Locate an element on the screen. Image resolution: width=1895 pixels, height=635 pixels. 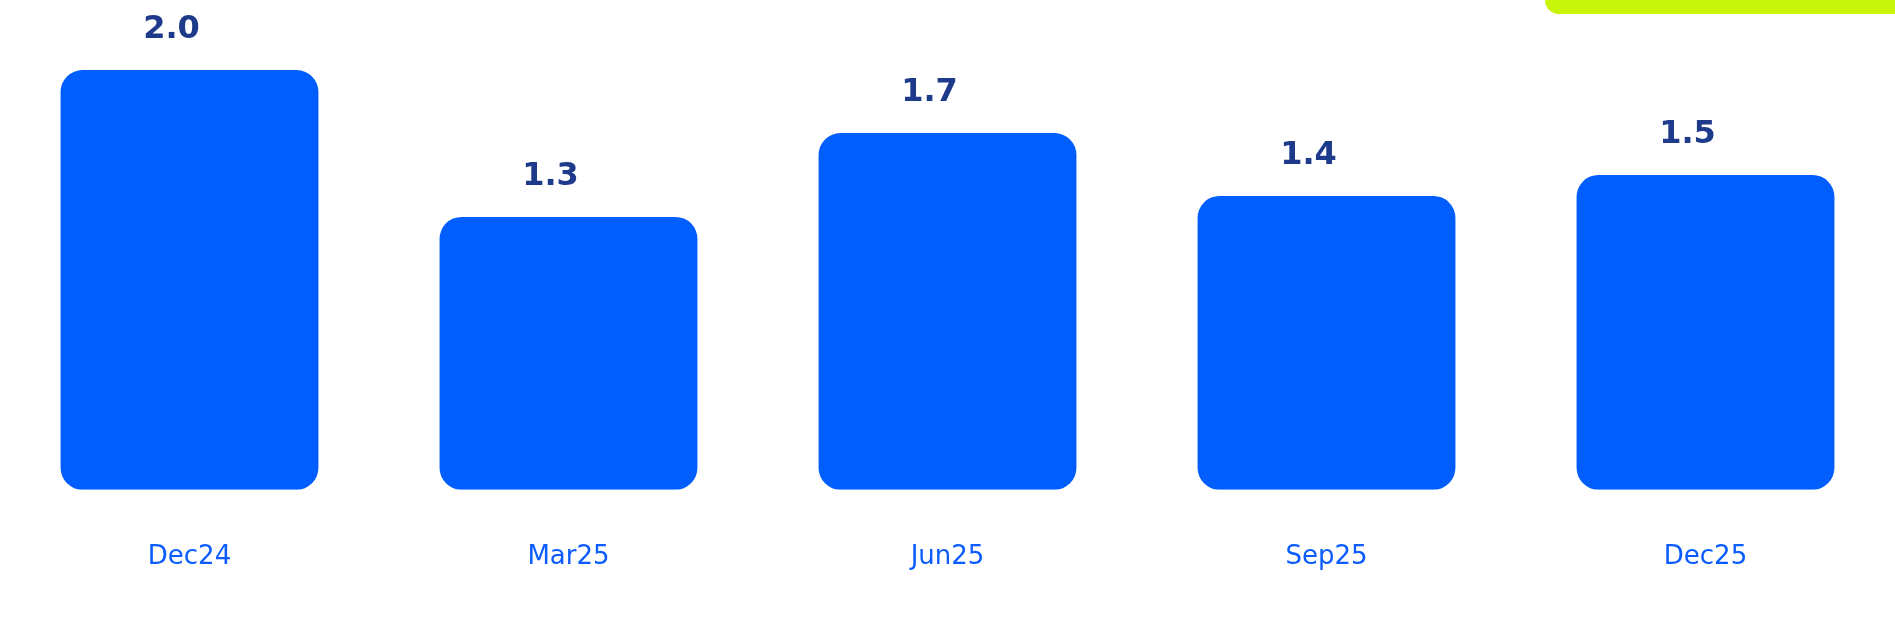
x-tick-label: Sep25 is located at coordinates (1326, 555).